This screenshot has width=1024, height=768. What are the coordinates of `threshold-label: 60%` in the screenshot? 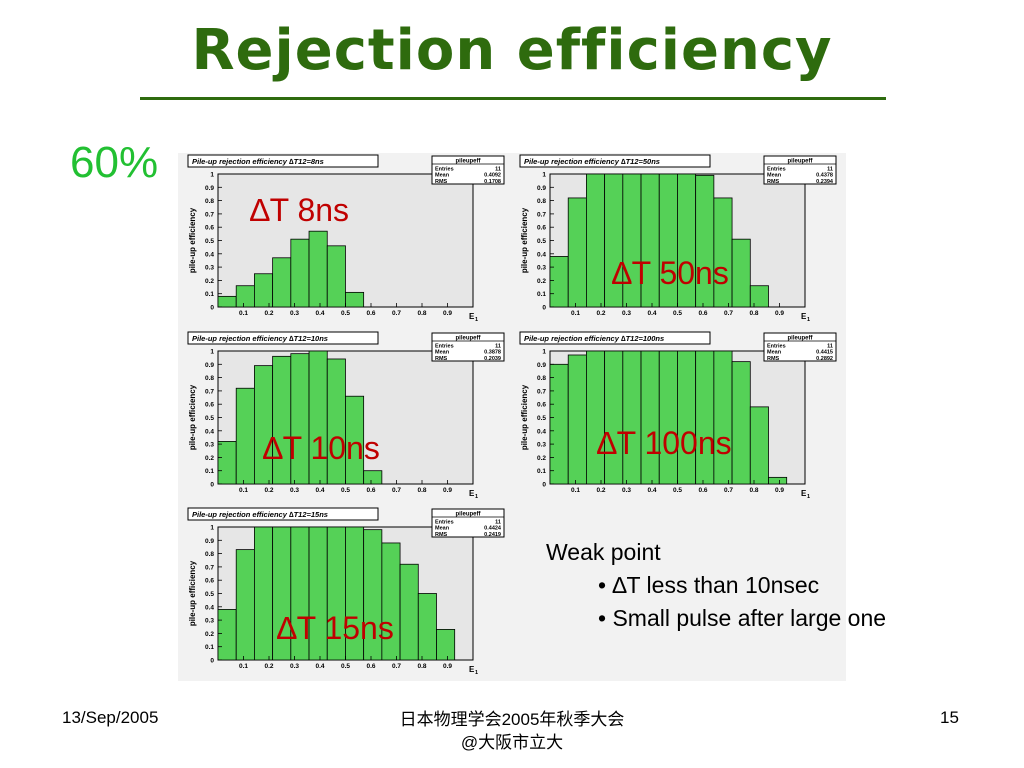 It's located at (114, 162).